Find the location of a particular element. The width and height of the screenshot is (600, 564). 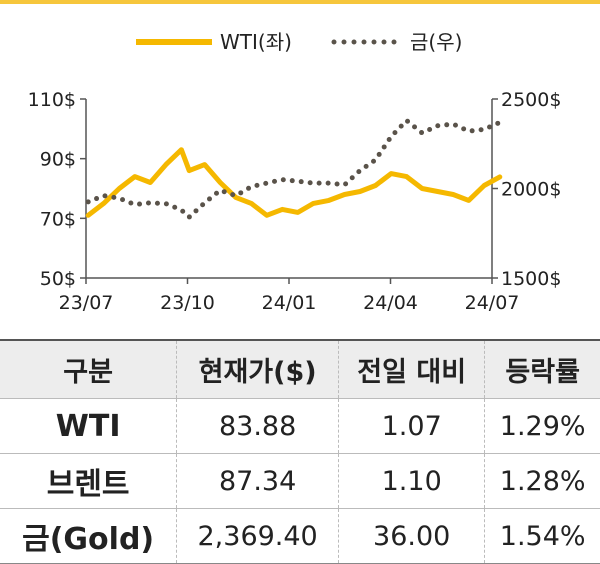

header-change-rate: 등락률 is located at coordinates (542, 369).